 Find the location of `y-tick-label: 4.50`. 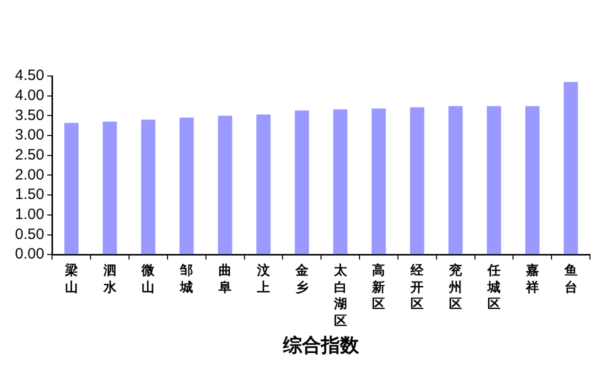

y-tick-label: 4.50 is located at coordinates (29, 75).